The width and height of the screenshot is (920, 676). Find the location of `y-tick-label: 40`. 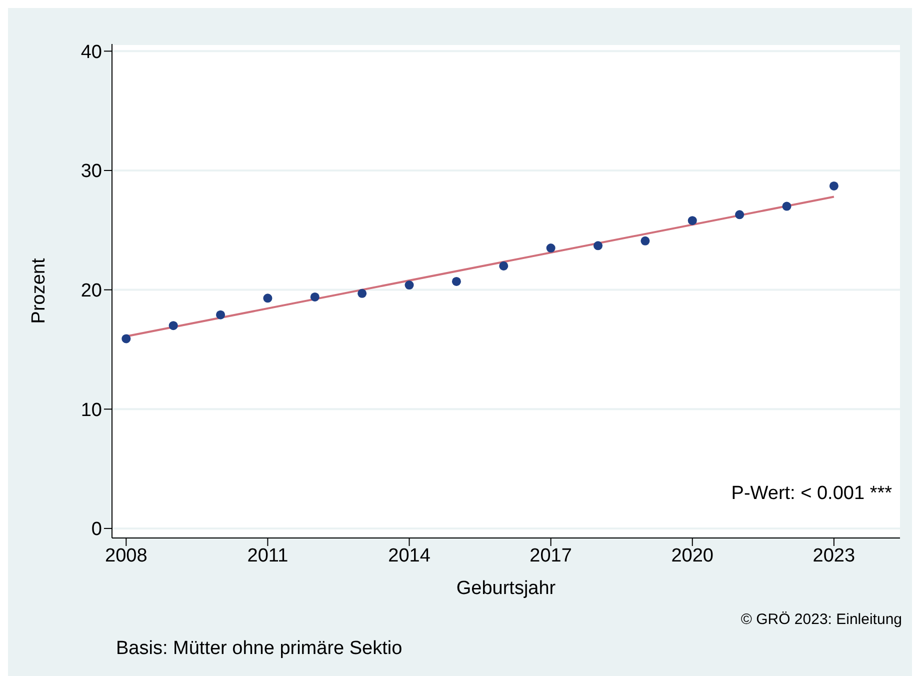

y-tick-label: 40 is located at coordinates (91, 52).